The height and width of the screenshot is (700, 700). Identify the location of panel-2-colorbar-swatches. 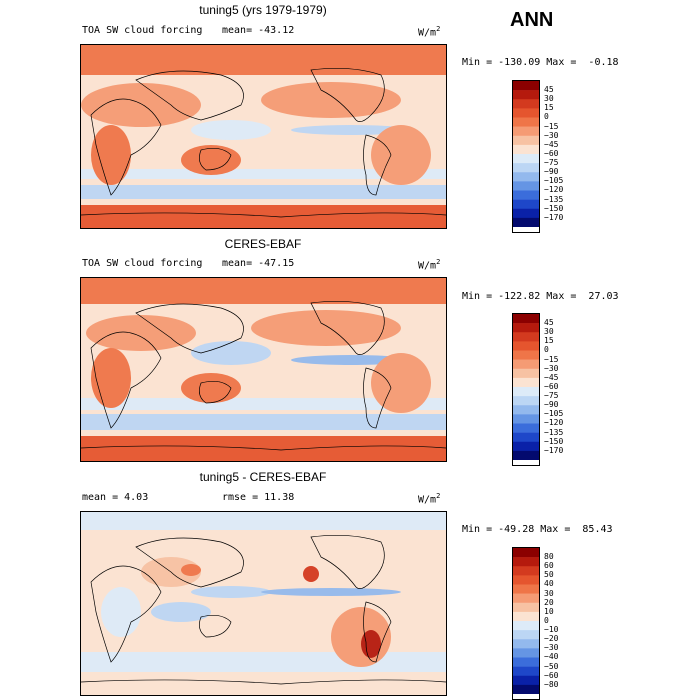
(526, 387).